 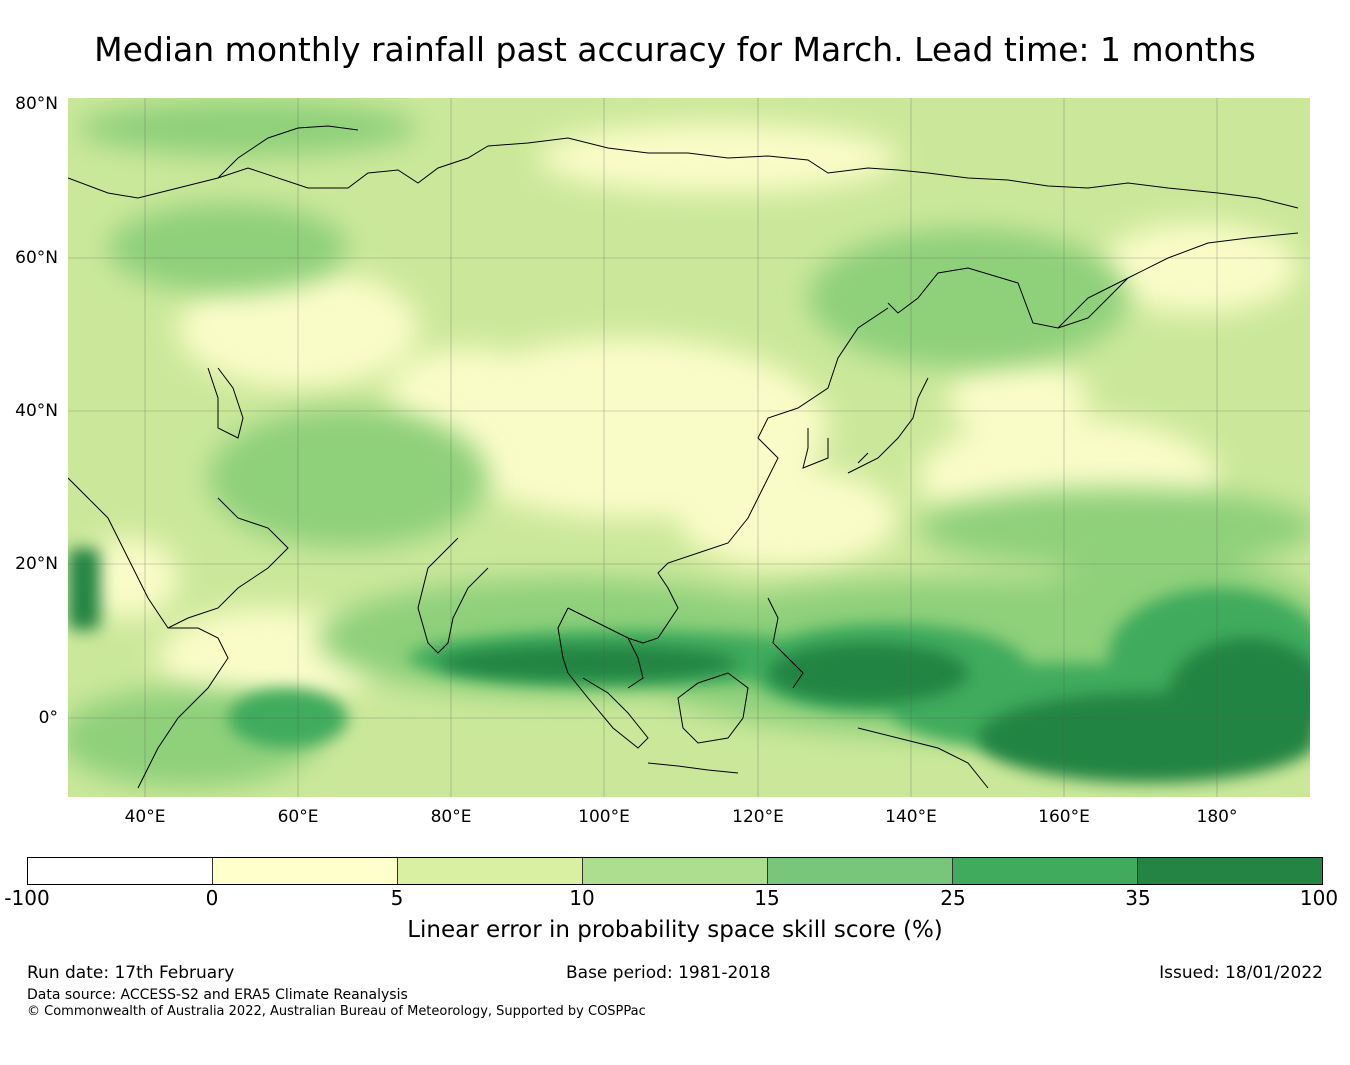 I want to click on lat-label-20n: 20°N, so click(x=36, y=564).